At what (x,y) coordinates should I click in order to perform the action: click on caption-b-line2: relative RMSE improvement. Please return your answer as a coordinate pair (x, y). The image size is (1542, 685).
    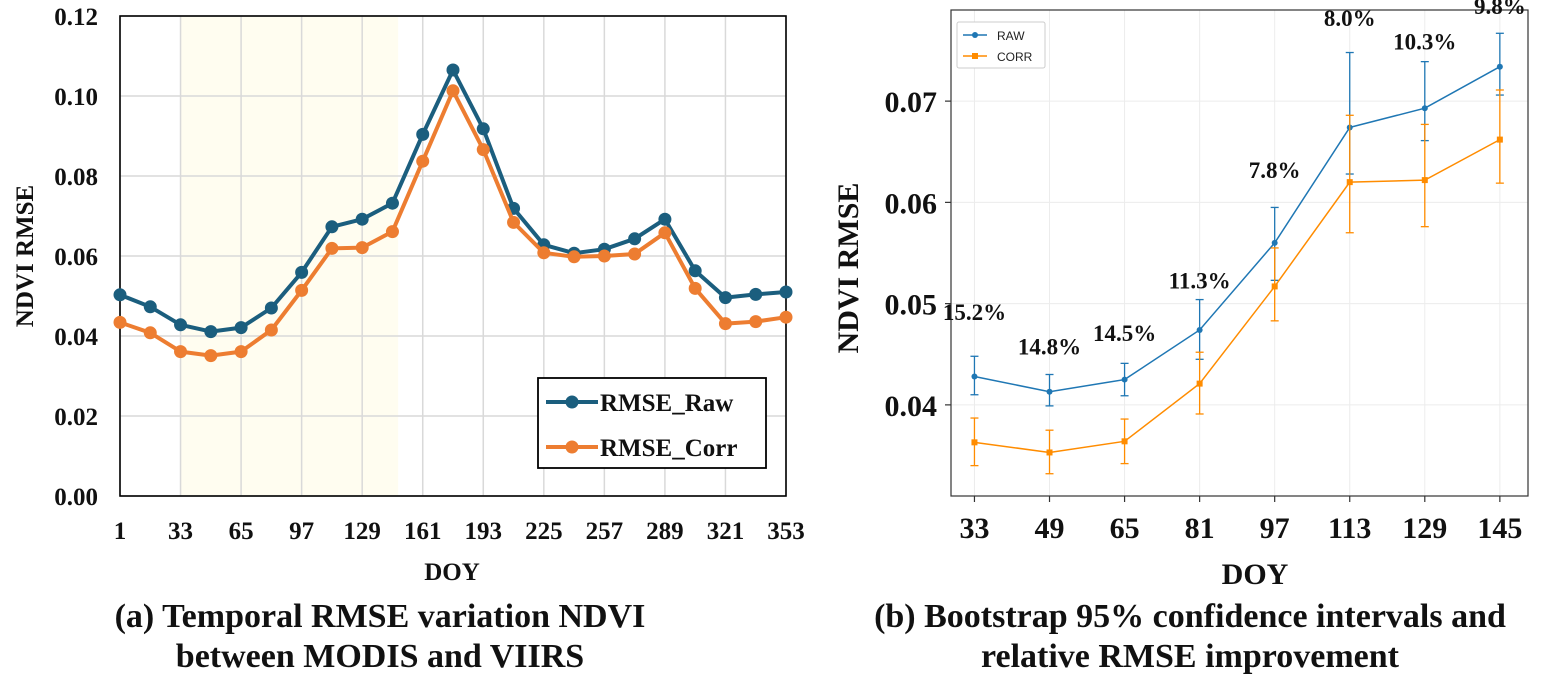
    Looking at the image, I should click on (1190, 656).